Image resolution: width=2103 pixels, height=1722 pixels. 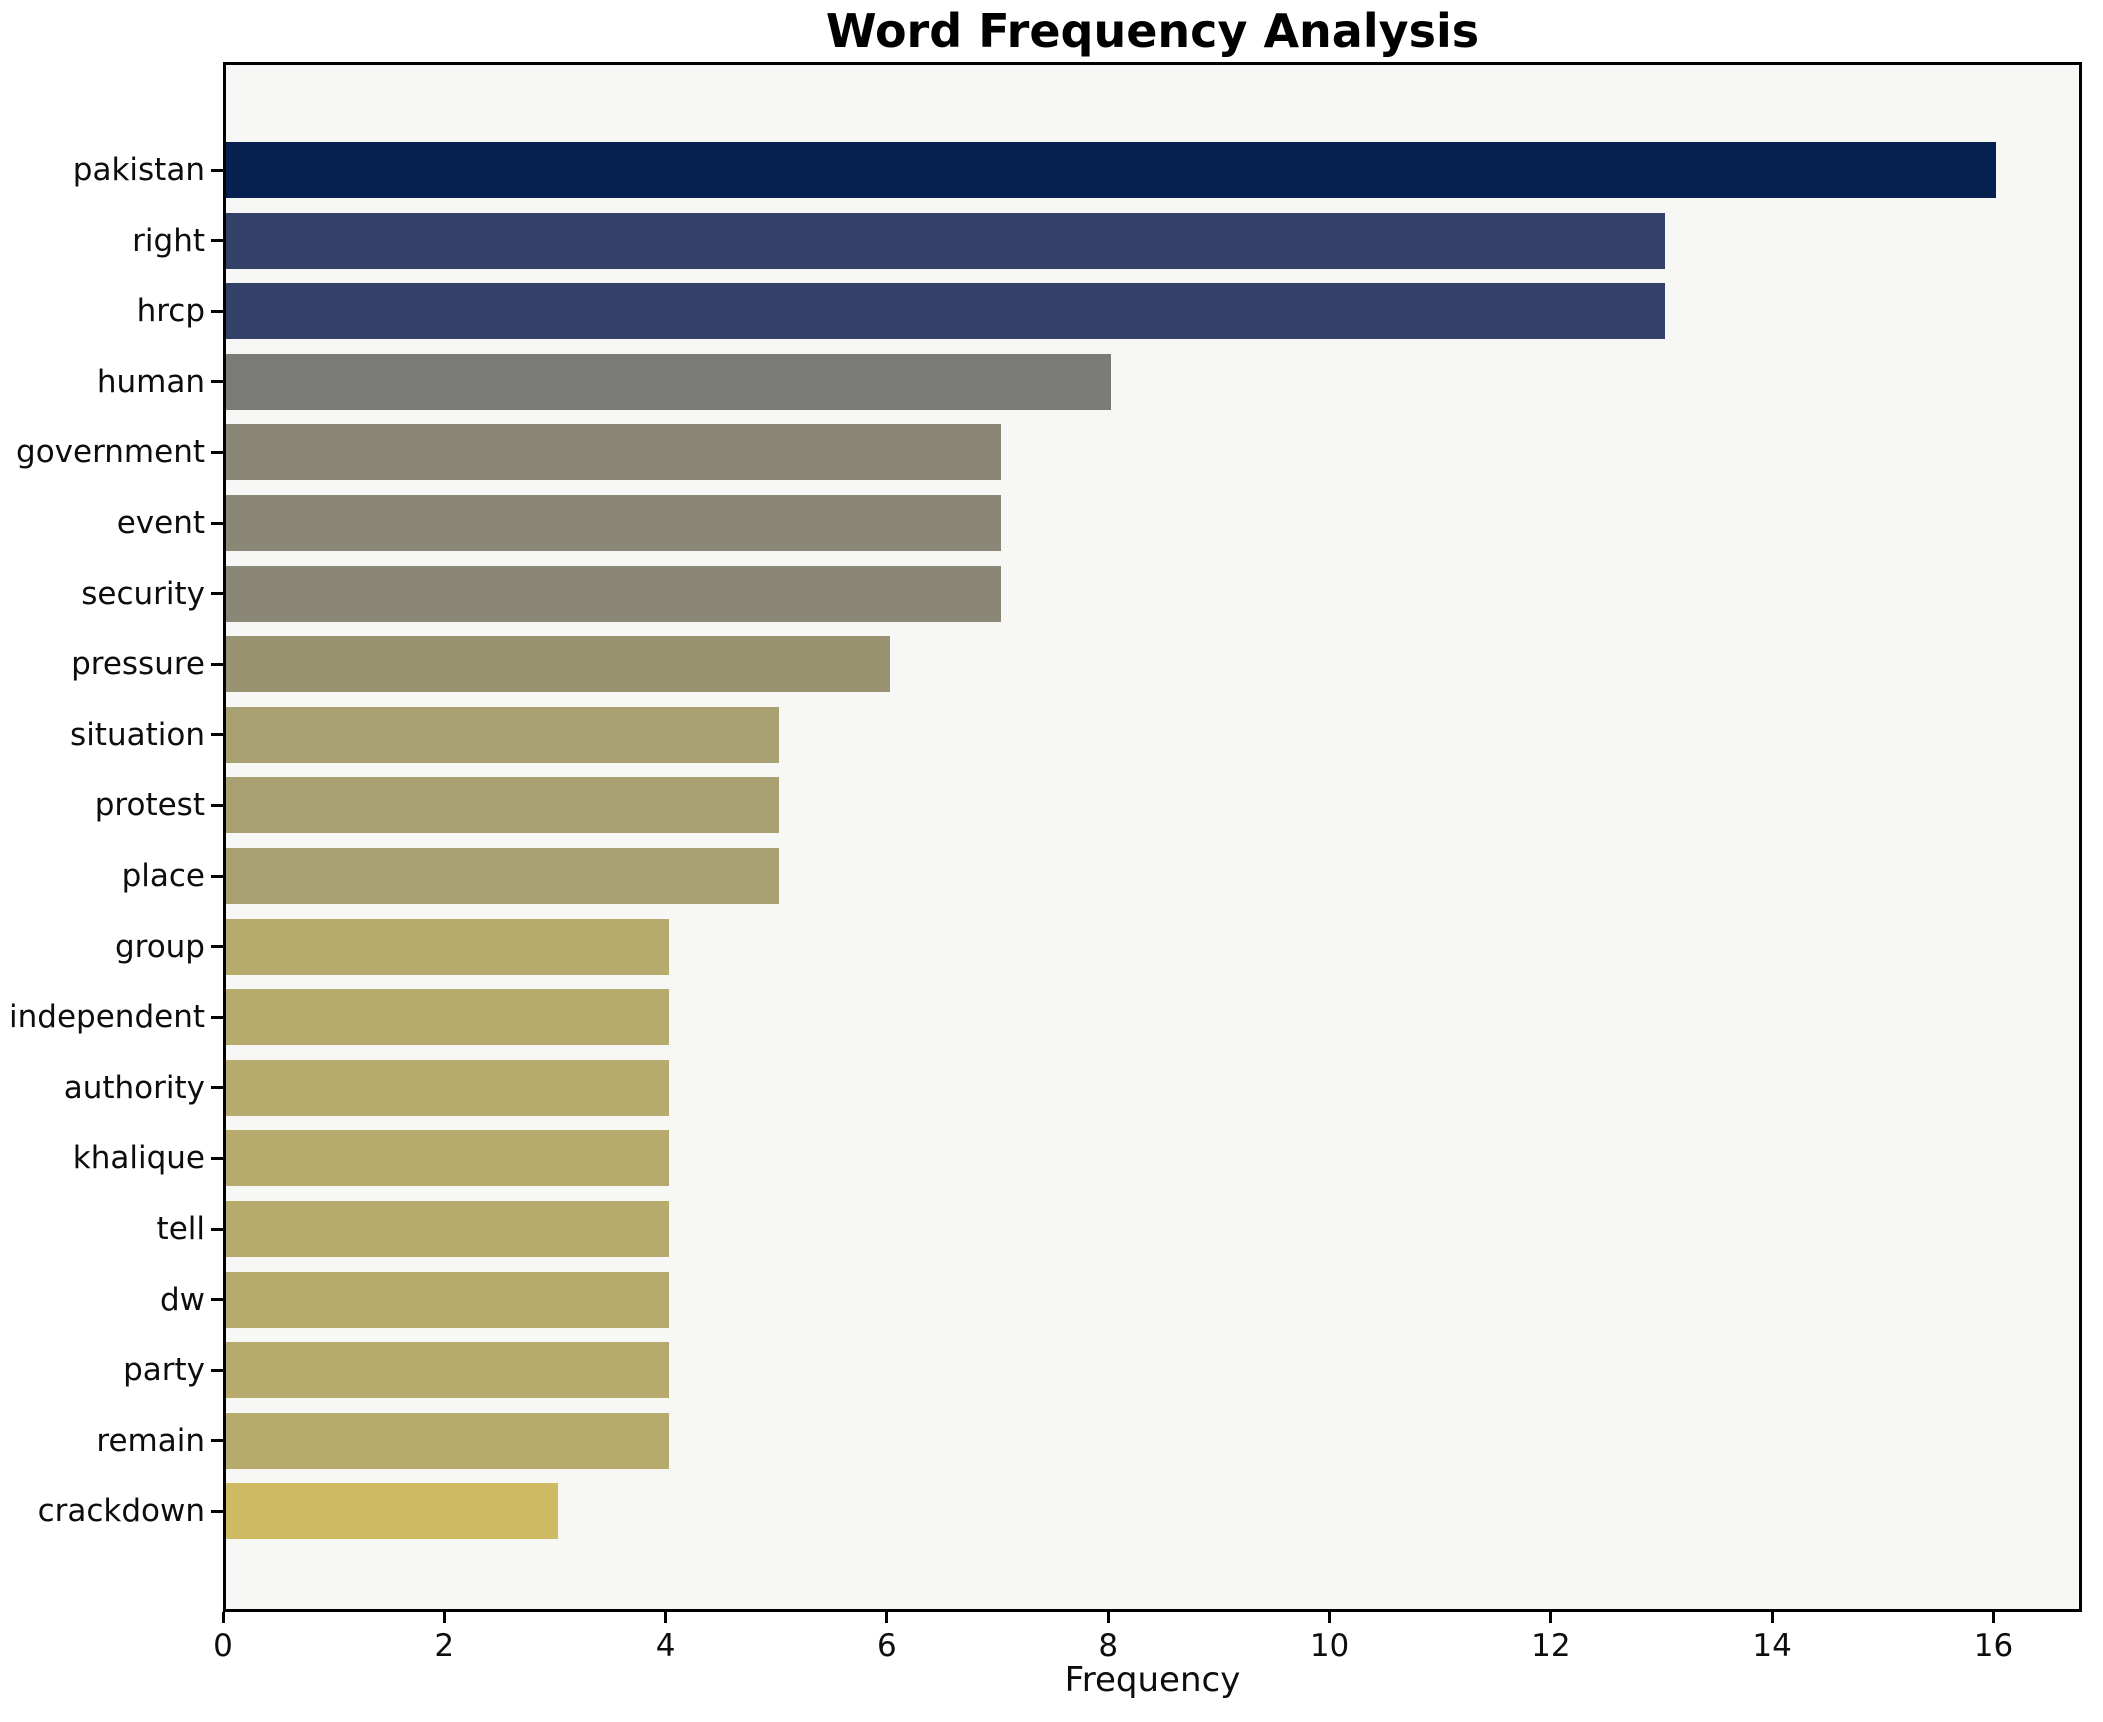 I want to click on y-tick-label-group: group, so click(x=159, y=946).